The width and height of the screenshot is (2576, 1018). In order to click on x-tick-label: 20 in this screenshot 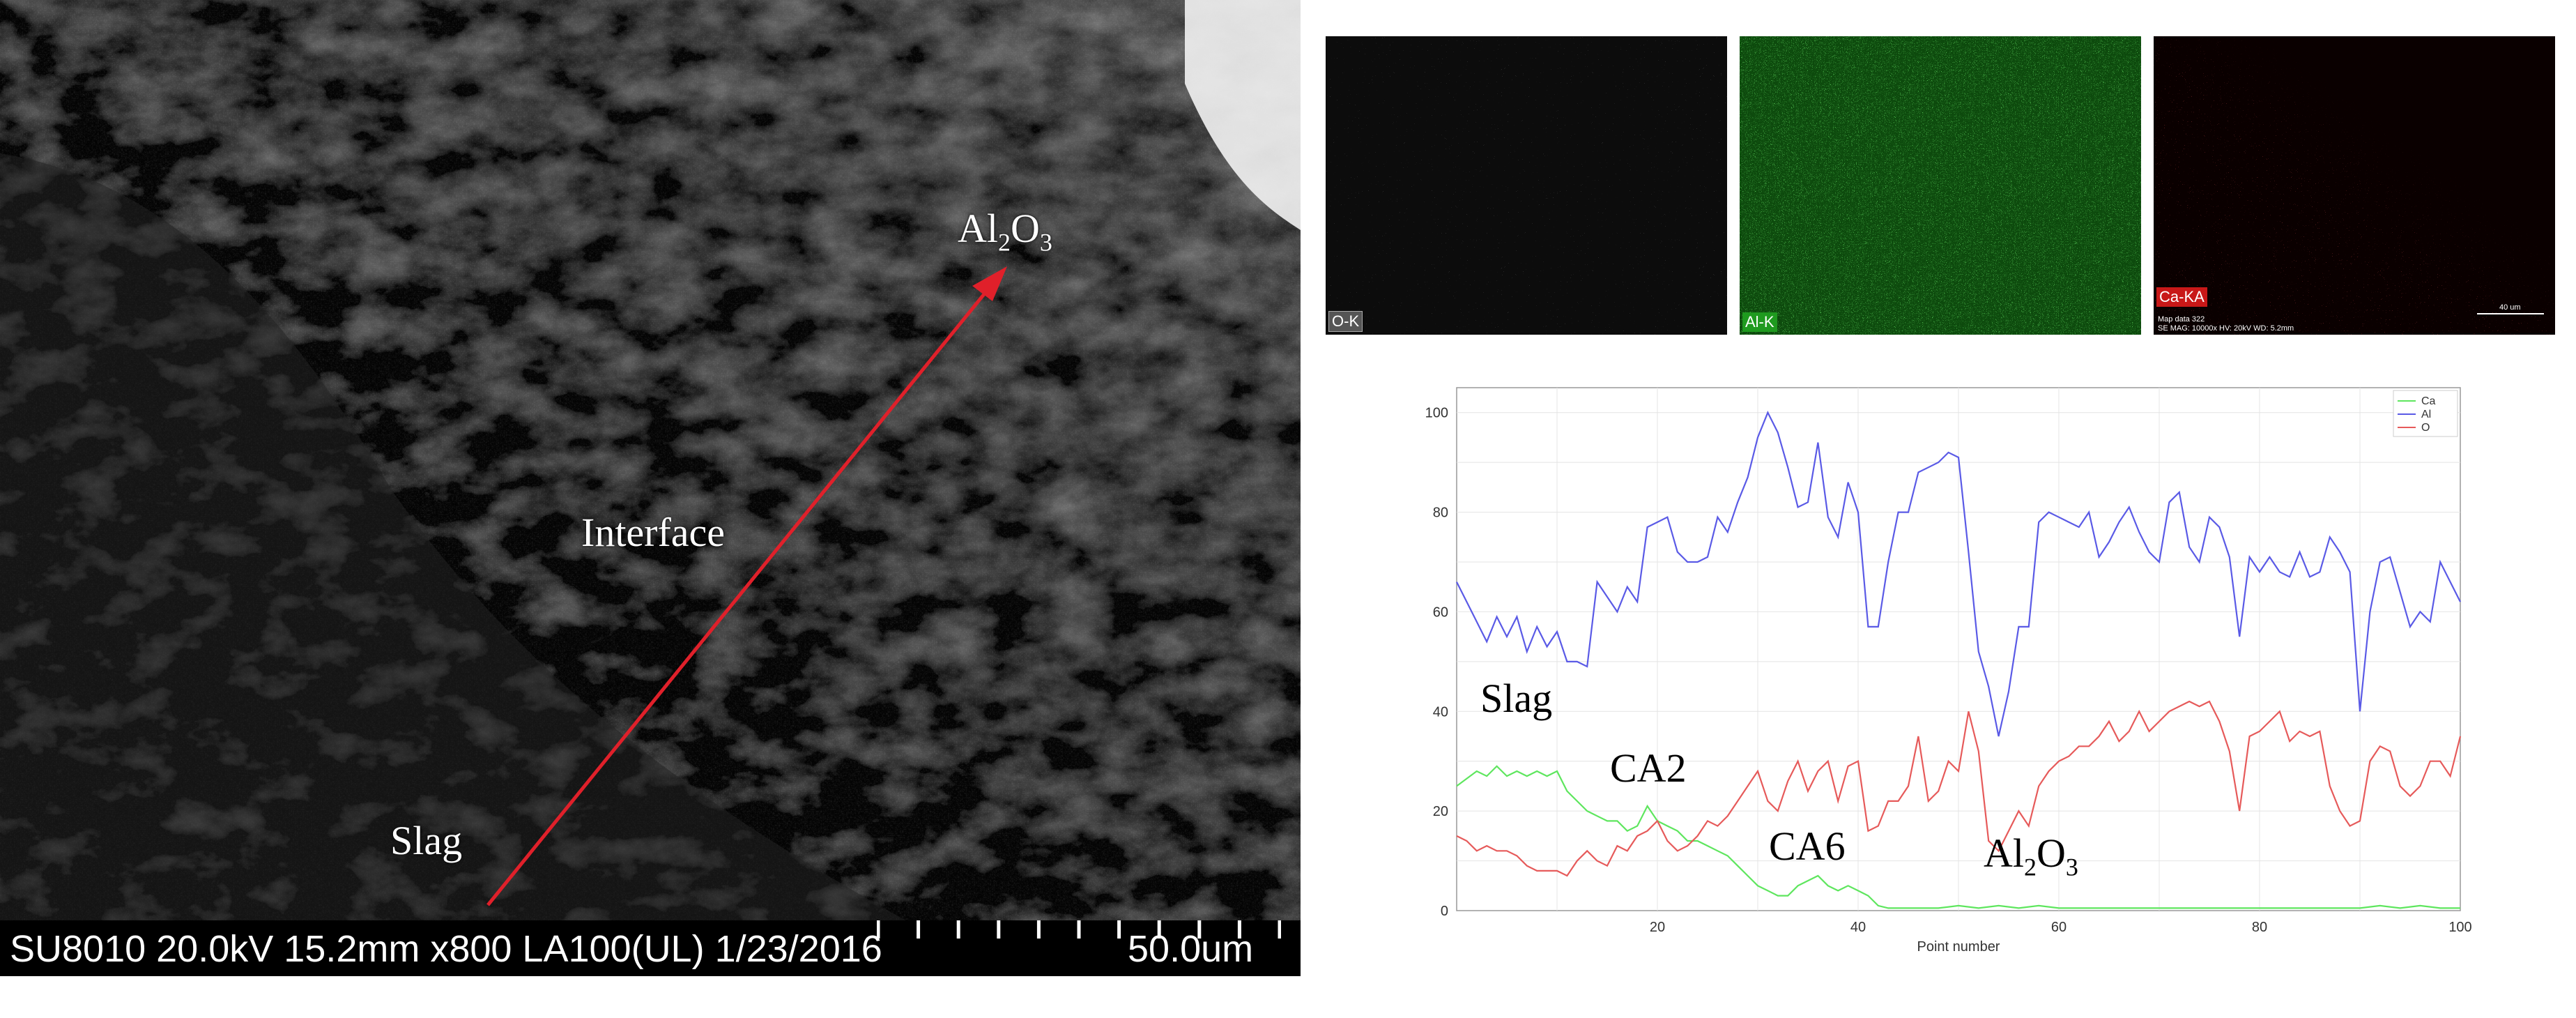, I will do `click(1658, 927)`.